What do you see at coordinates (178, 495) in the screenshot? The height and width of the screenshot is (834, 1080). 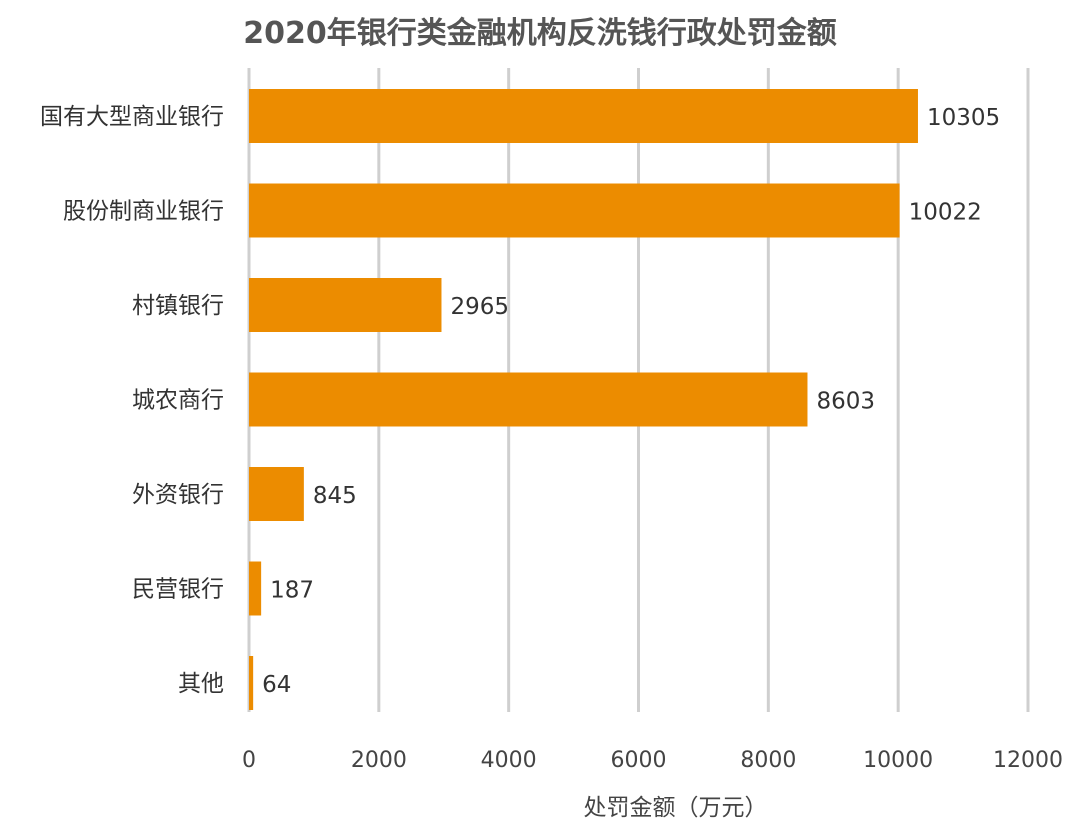 I see `category-label: 外资银行` at bounding box center [178, 495].